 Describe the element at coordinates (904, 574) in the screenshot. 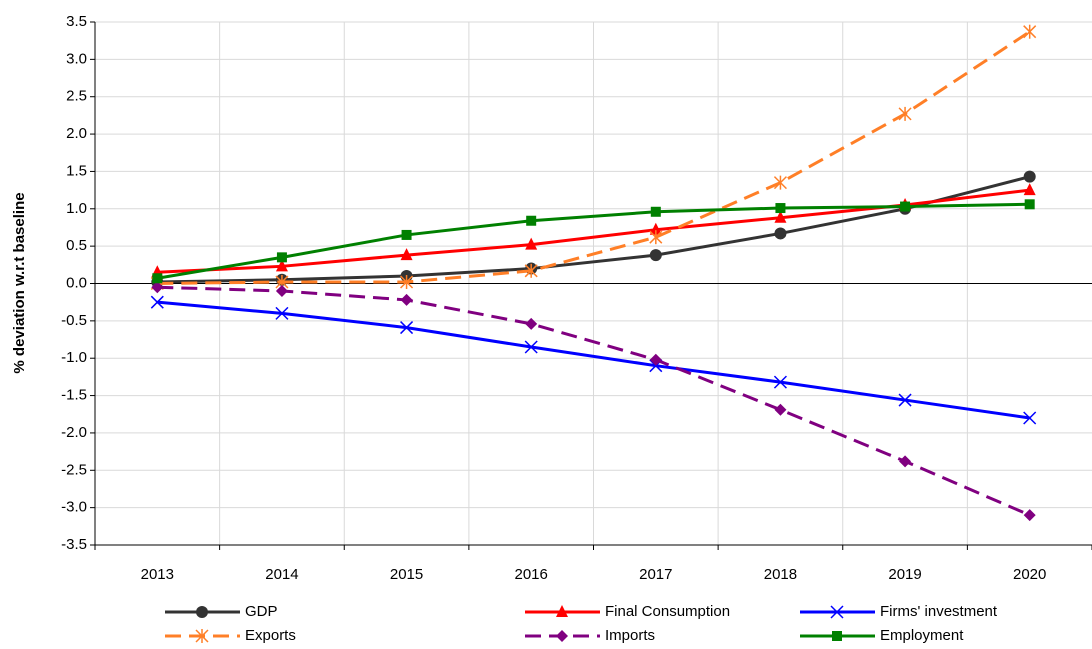

I see `x-tick-label: 2019` at that location.